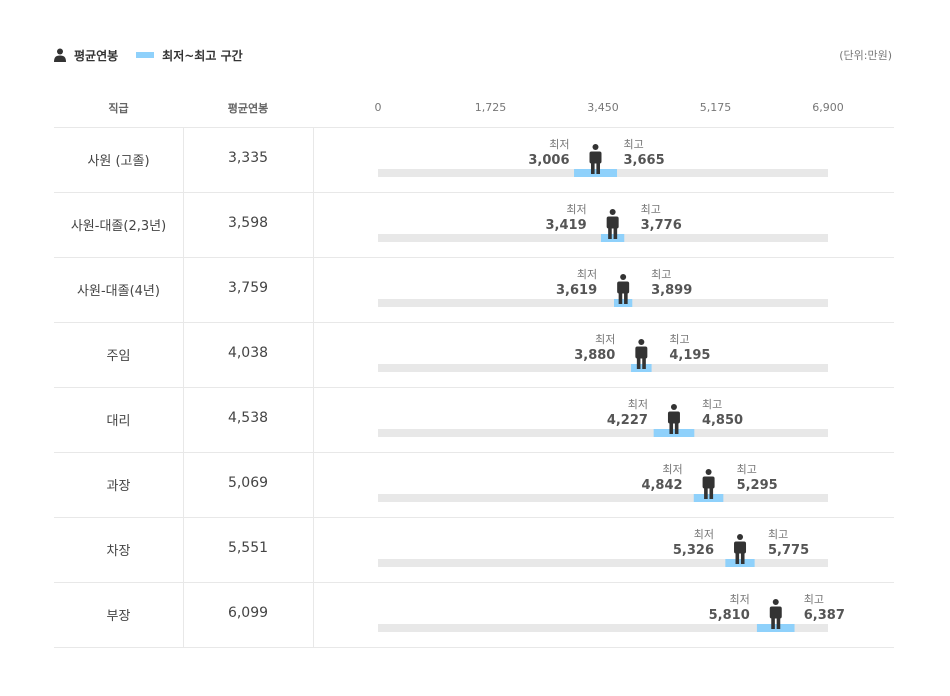  Describe the element at coordinates (824, 615) in the screenshot. I see `max-value: 6,387` at that location.